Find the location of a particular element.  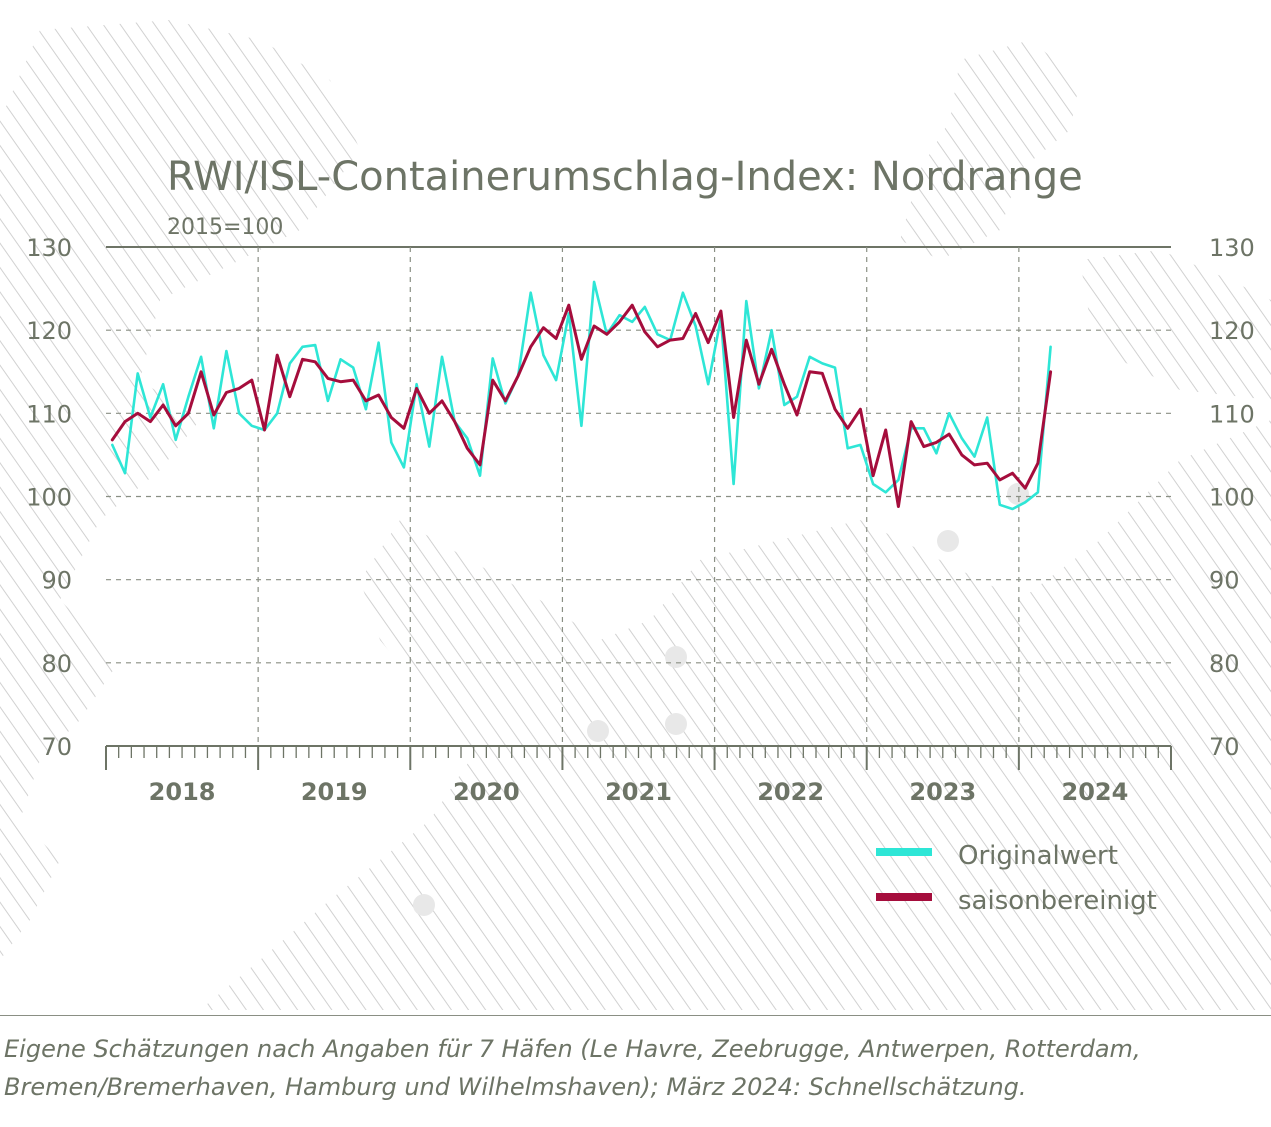

y-tick-label-right: 90 is located at coordinates (1224, 581).